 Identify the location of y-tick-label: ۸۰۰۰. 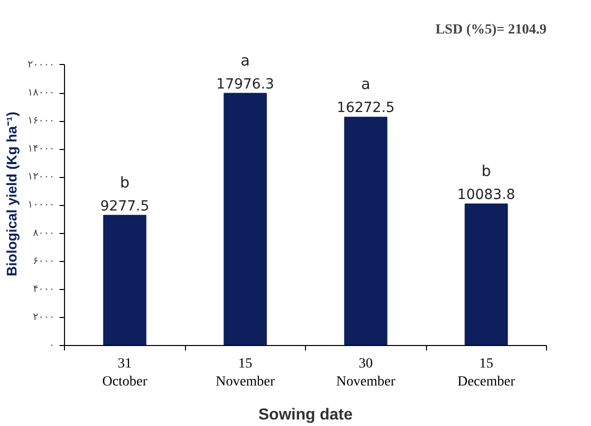
(43, 233).